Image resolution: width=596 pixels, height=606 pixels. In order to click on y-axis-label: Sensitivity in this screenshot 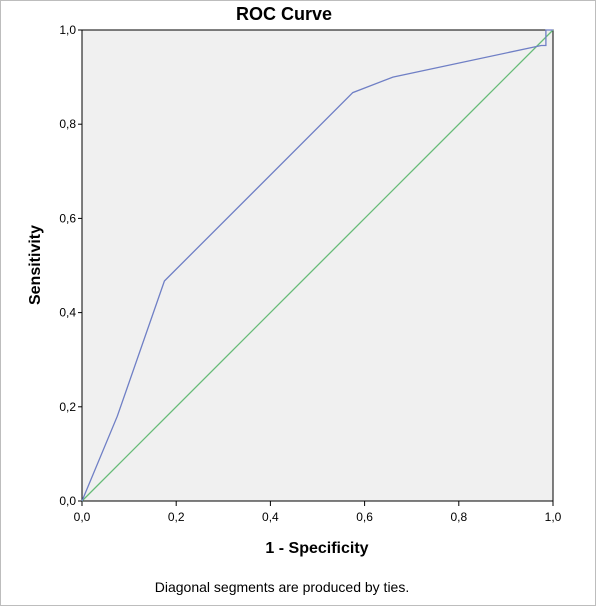, I will do `click(35, 265)`.